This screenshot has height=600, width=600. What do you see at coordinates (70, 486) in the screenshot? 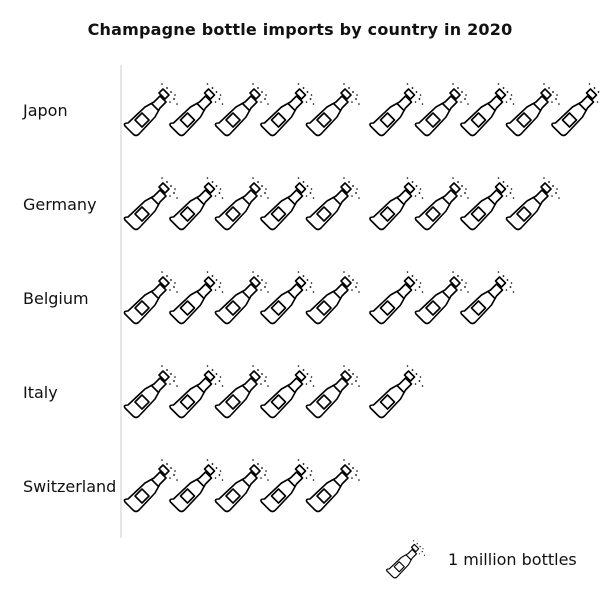
I see `category-label: Switzerland` at bounding box center [70, 486].